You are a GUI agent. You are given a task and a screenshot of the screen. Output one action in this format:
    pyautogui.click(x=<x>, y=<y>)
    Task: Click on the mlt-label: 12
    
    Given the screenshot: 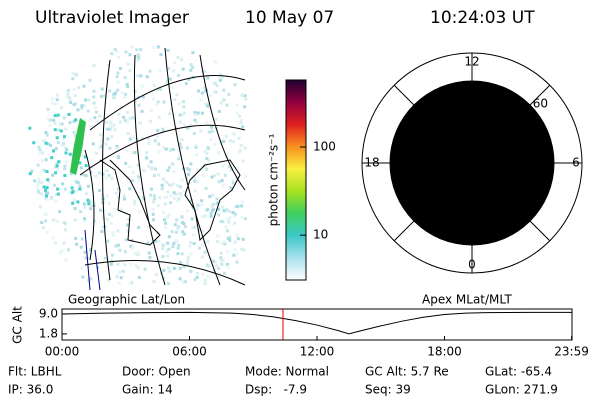 What is the action you would take?
    pyautogui.click(x=471, y=62)
    